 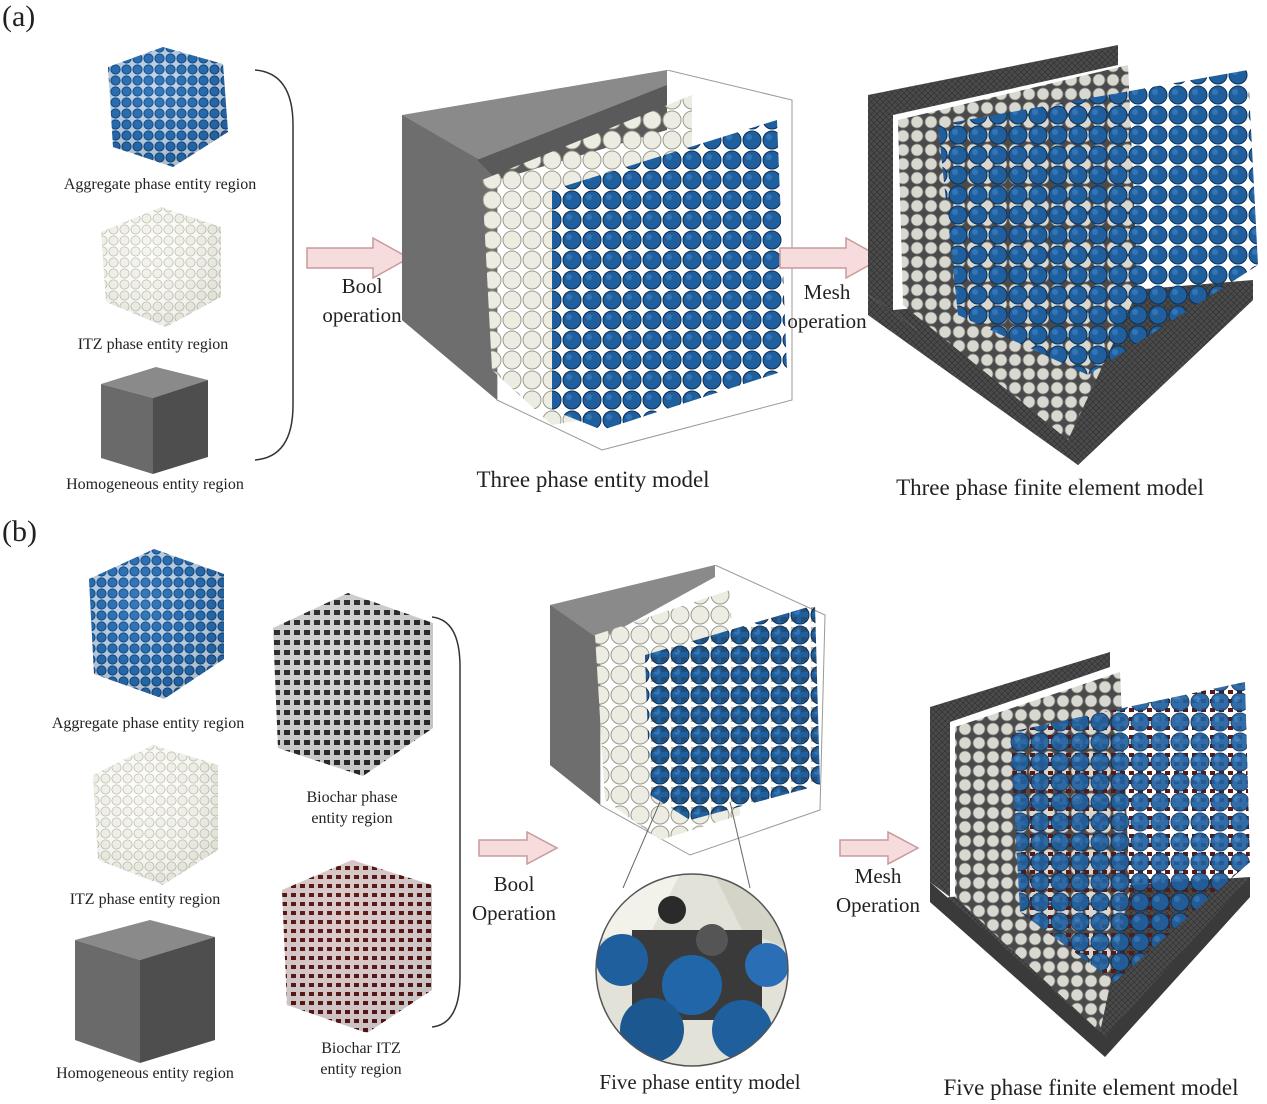 What do you see at coordinates (593, 479) in the screenshot?
I see `three-phase-entity-label: Three phase entity model` at bounding box center [593, 479].